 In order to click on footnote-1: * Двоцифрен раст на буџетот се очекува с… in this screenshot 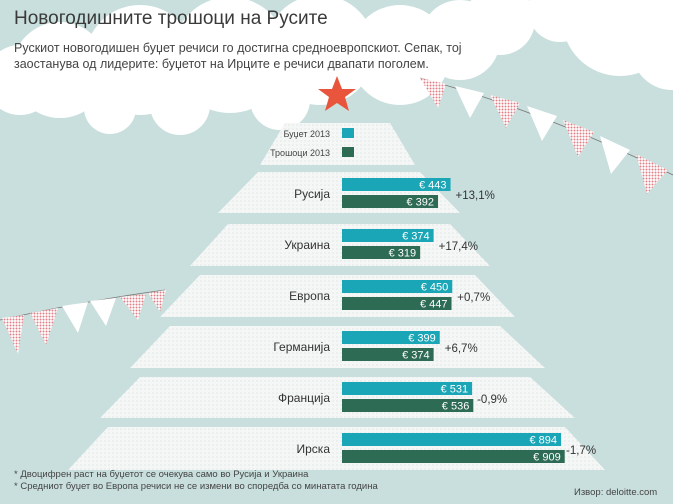, I will do `click(161, 474)`.